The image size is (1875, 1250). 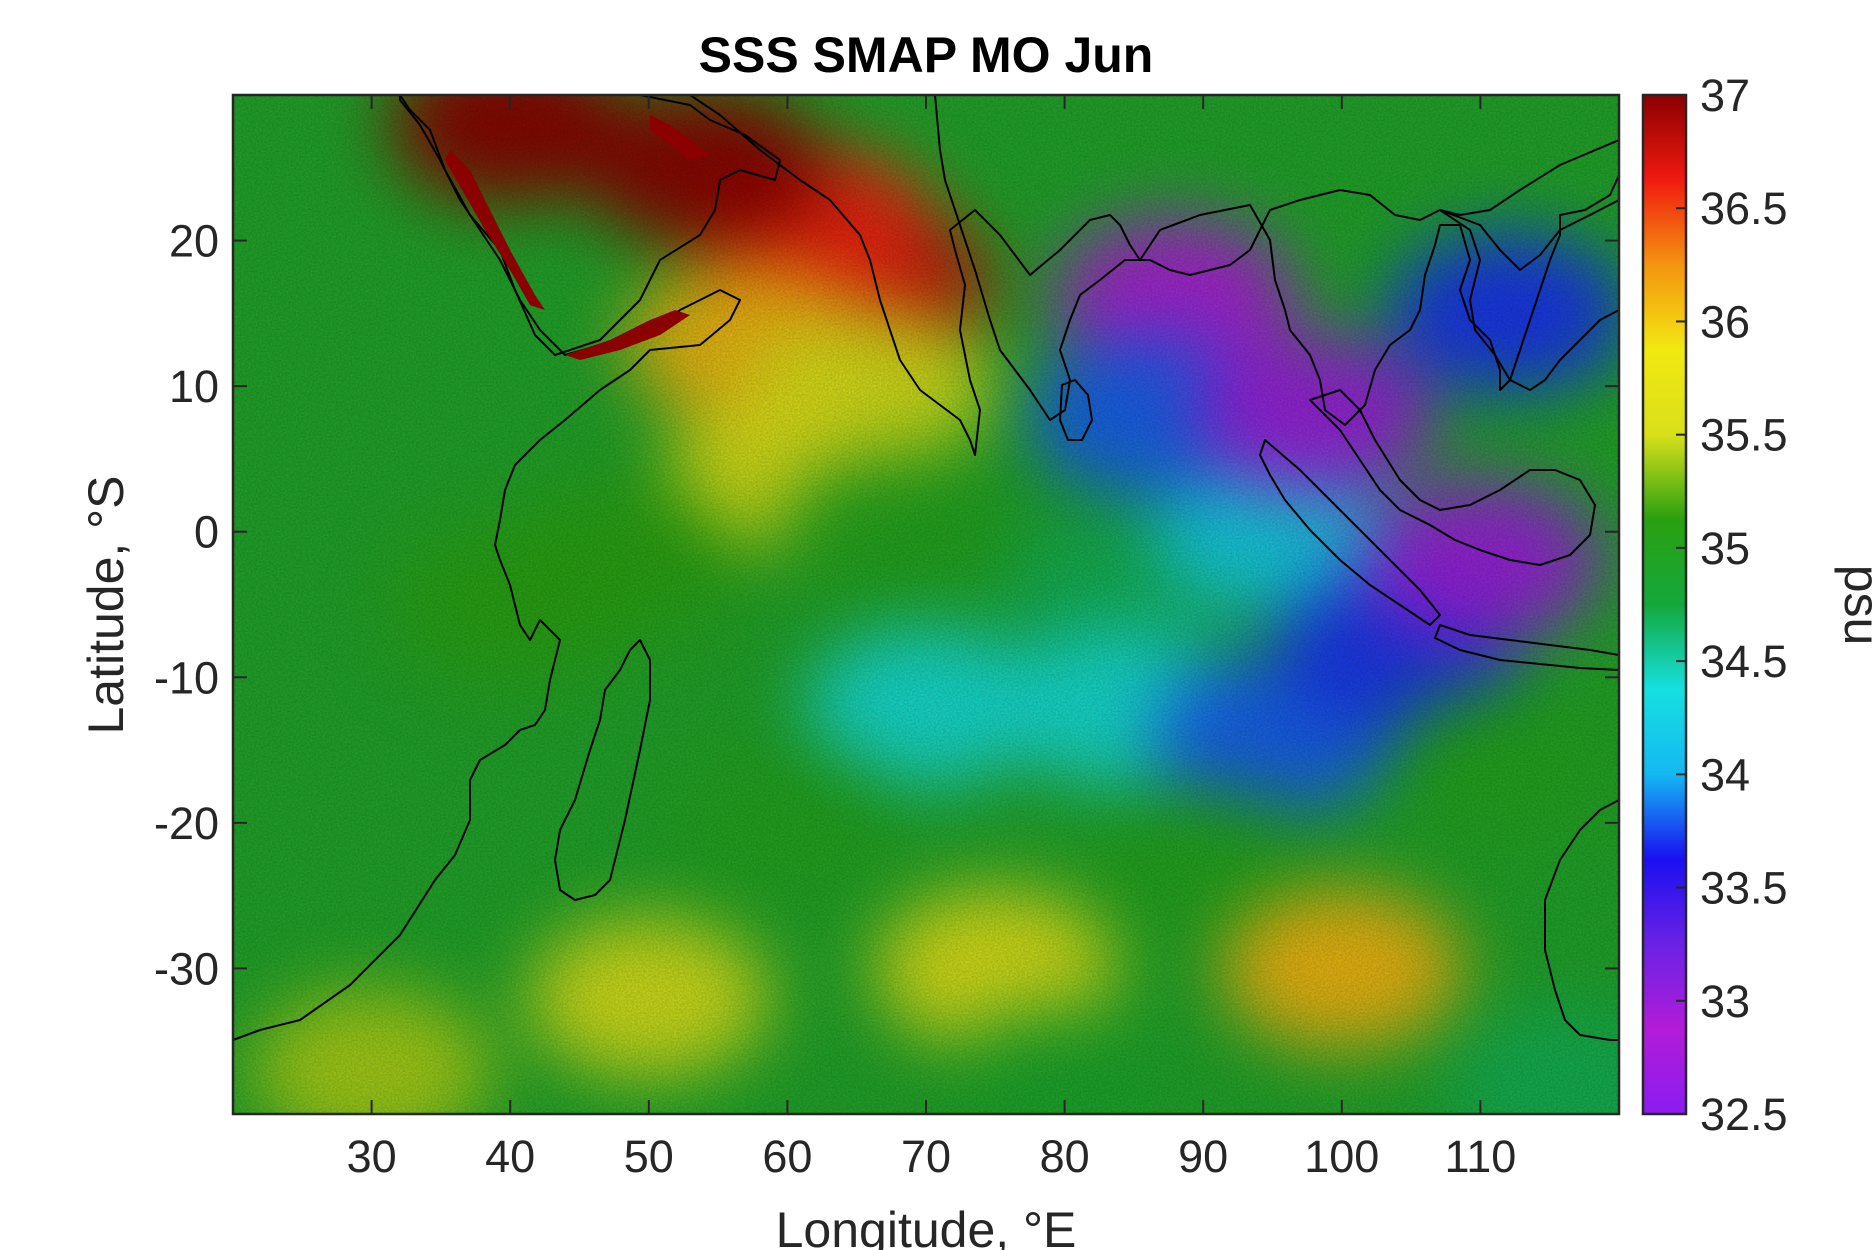 I want to click on colorbar-tick-label: 33, so click(x=1725, y=1001).